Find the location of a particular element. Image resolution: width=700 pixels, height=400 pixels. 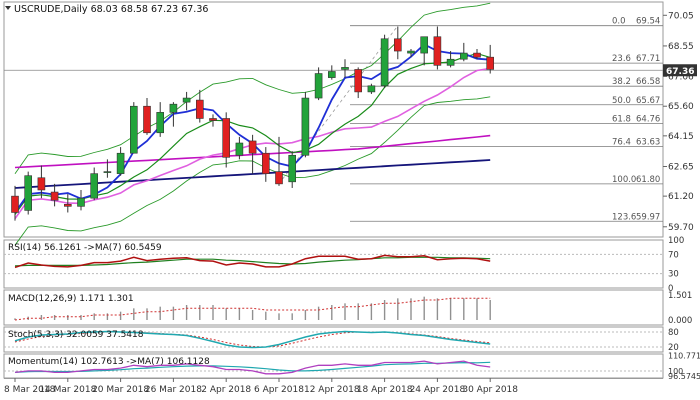

x-axis-line is located at coordinates (333, 378).